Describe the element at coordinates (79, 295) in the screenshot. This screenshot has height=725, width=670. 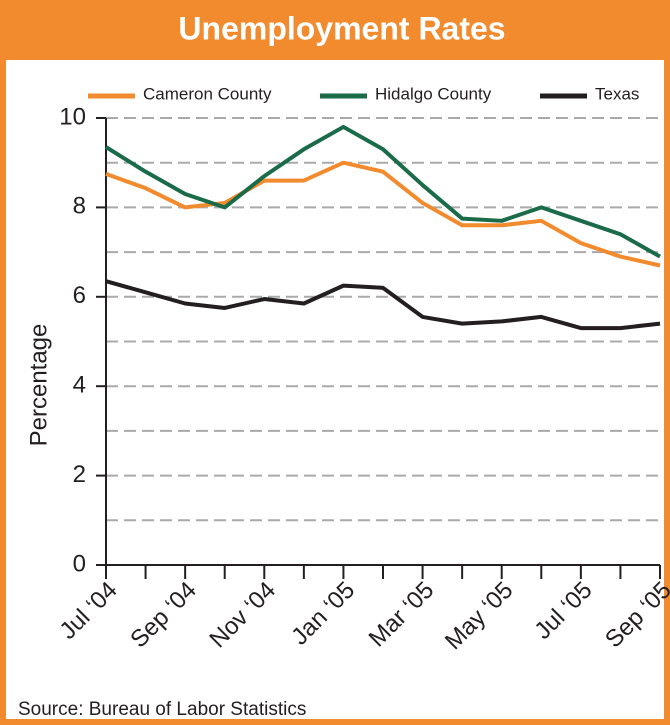
I see `y-tick-label: 6` at that location.